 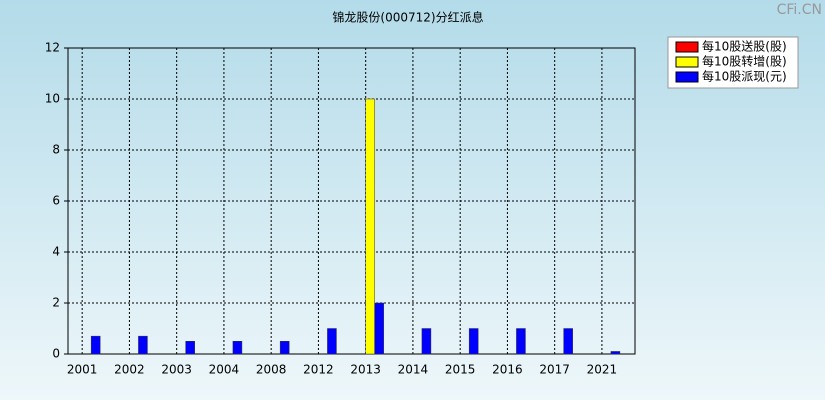 What do you see at coordinates (744, 46) in the screenshot?
I see `legend-label: 每10股送股(股)` at bounding box center [744, 46].